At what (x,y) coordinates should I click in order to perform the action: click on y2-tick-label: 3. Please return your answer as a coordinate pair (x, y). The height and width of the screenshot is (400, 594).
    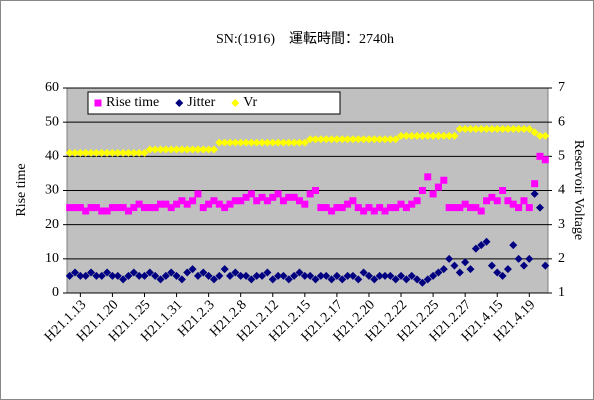
    Looking at the image, I should click on (561, 224).